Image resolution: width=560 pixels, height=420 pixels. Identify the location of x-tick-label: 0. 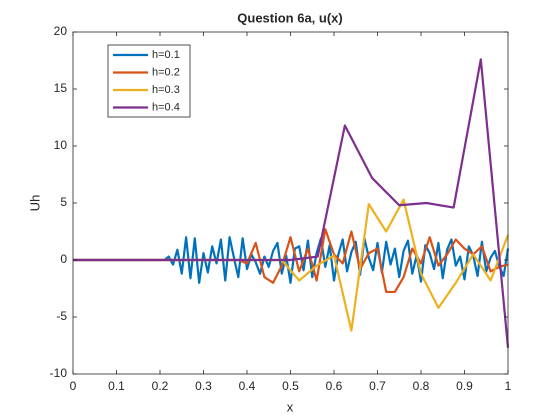
(73, 386).